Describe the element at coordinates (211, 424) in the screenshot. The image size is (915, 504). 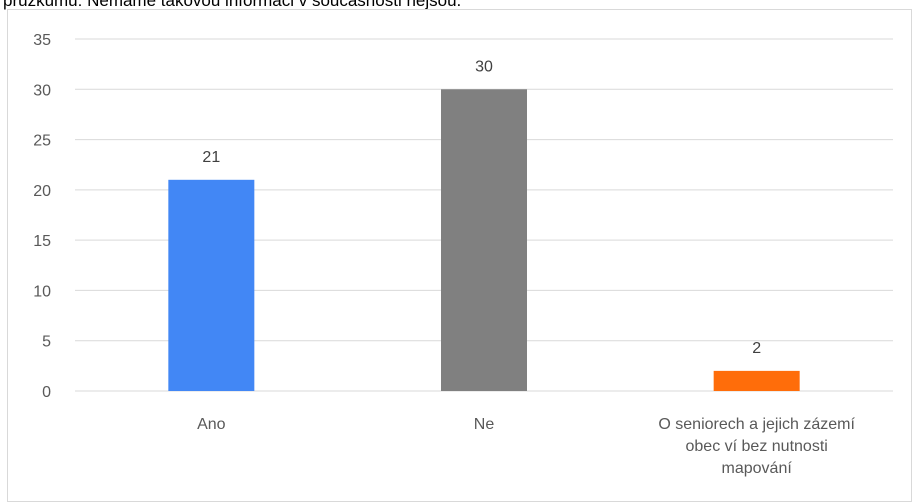
I see `x-tick-label: Ano` at that location.